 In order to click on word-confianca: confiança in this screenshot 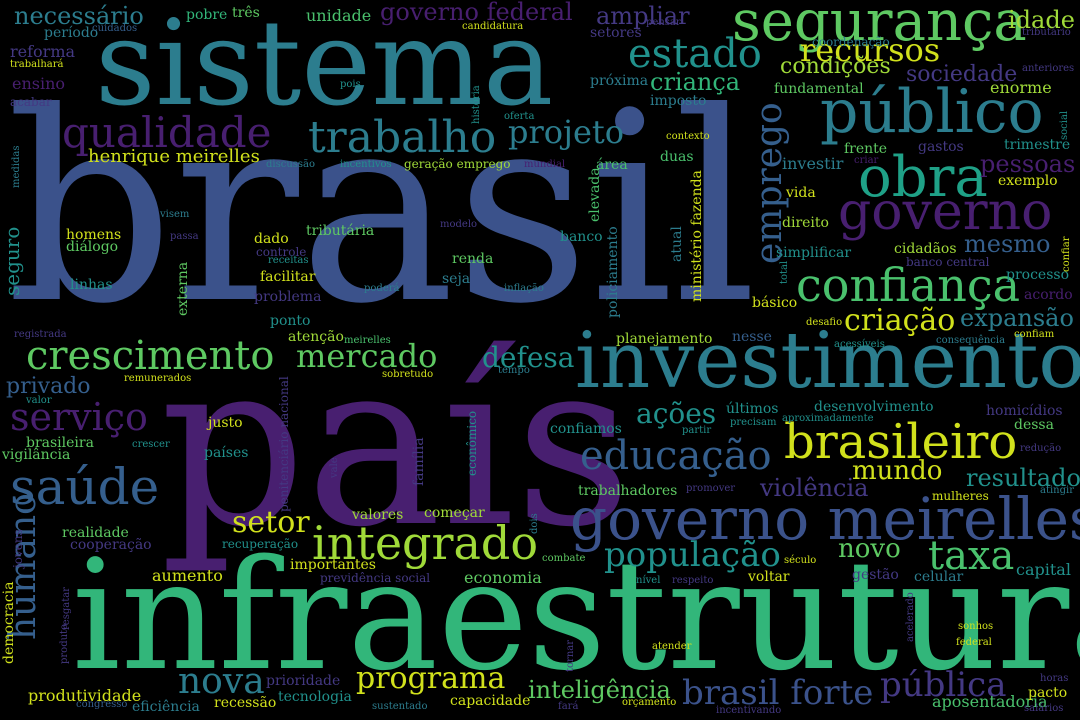, I will do `click(908, 285)`.